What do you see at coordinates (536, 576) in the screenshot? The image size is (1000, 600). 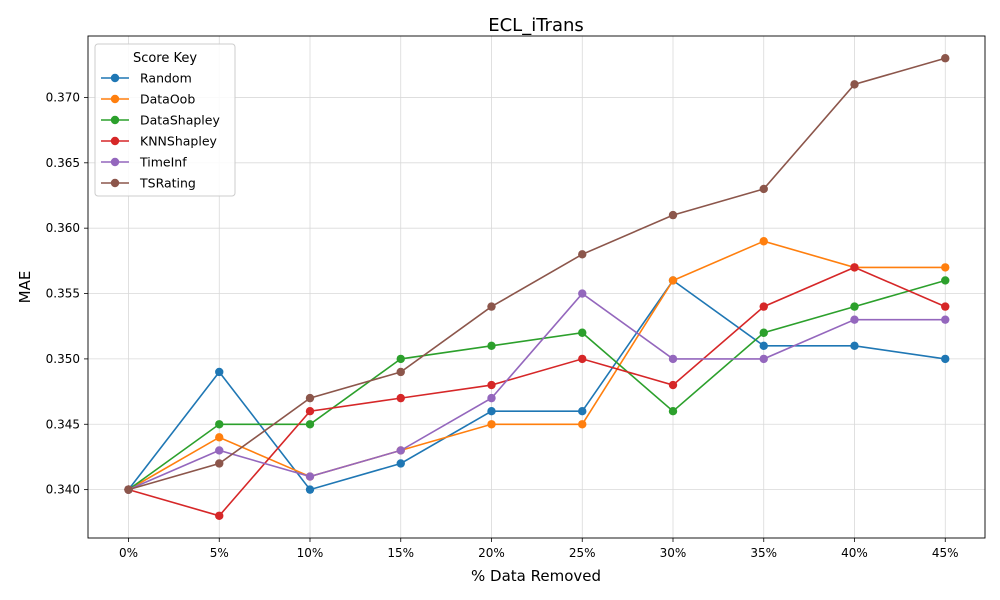 I see `x-axis-title: % Data Removed` at bounding box center [536, 576].